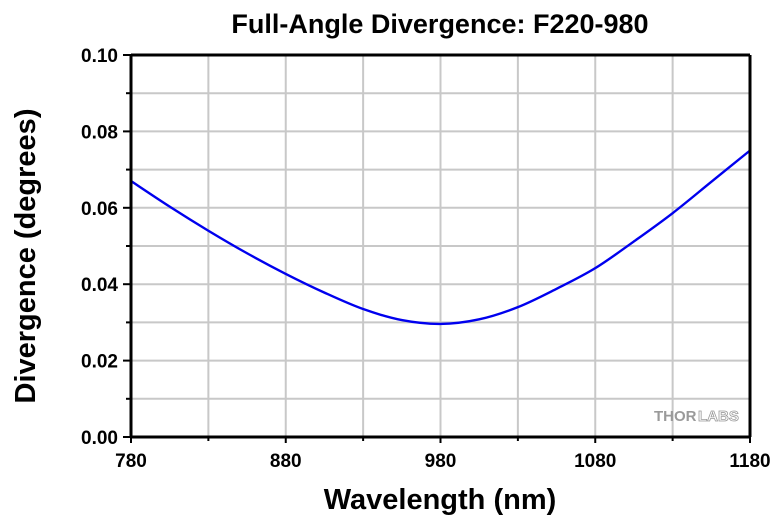 Image resolution: width=780 pixels, height=519 pixels. What do you see at coordinates (595, 461) in the screenshot?
I see `x-tick-label: 1080` at bounding box center [595, 461].